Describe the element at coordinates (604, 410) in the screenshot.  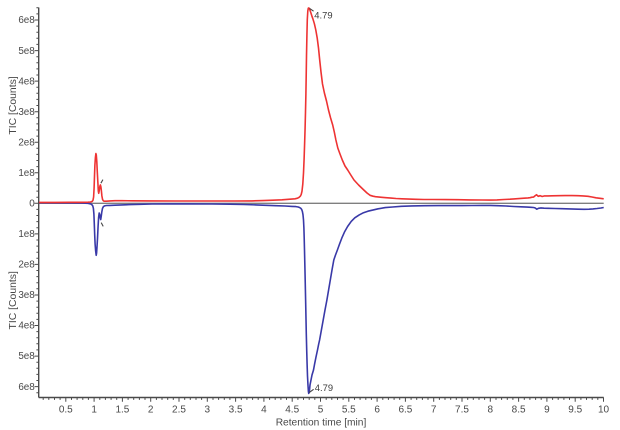
I see `svg-text: 10` at that location.